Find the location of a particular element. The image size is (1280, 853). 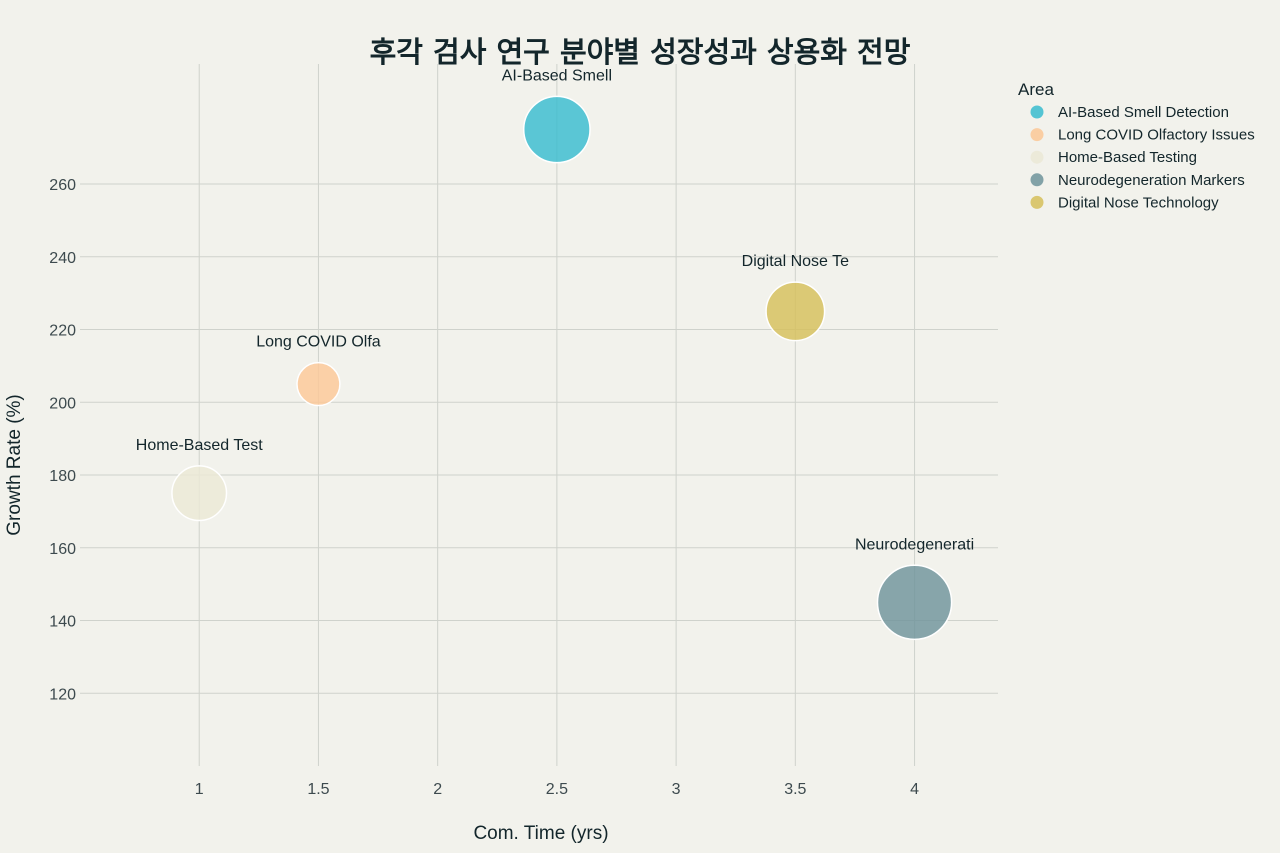

bubble-label: Long COVID Olfa is located at coordinates (318, 342).